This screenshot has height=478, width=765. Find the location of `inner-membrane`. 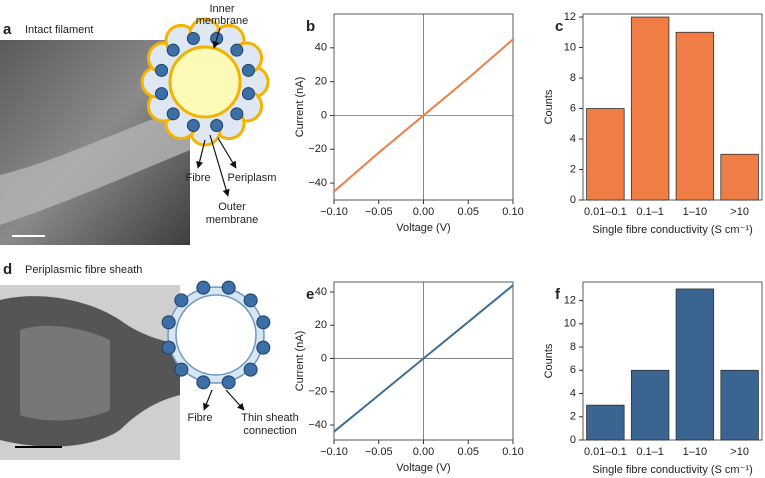

inner-membrane is located at coordinates (205, 82).